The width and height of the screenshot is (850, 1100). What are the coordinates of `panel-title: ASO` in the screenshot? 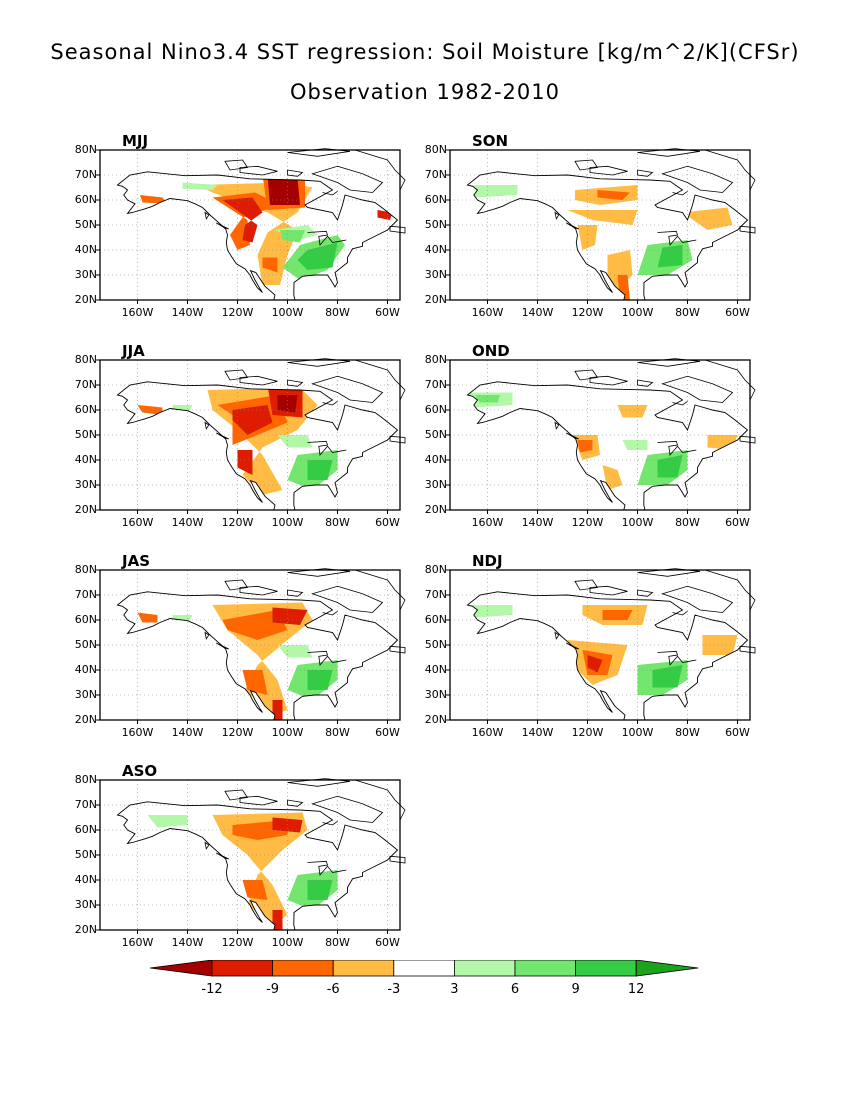 It's located at (140, 771).